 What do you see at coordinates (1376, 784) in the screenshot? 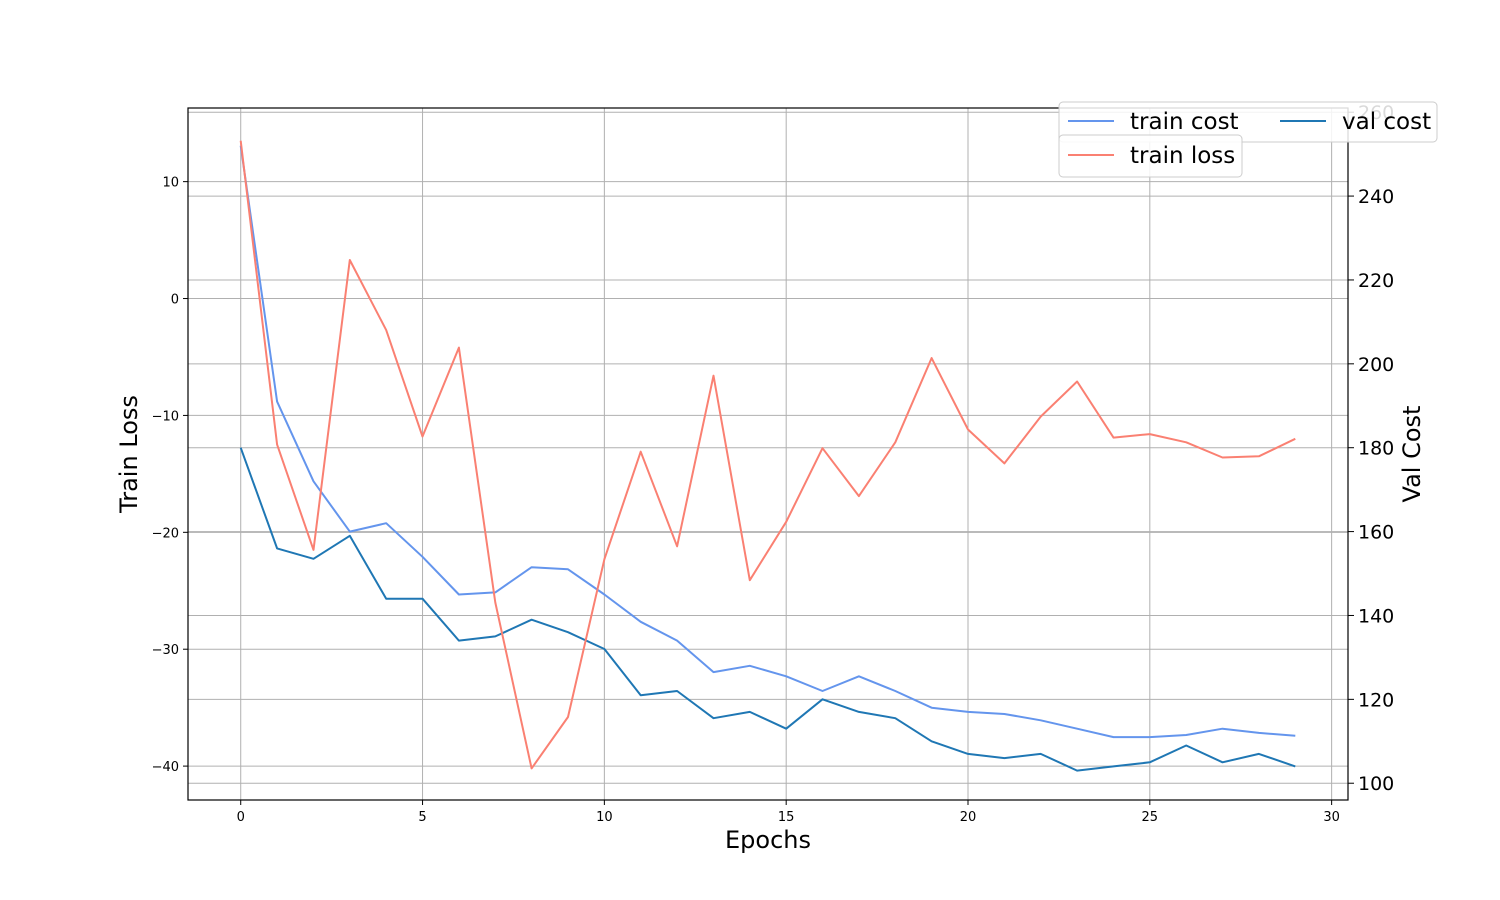
I see `right-y-tick-label: 100` at bounding box center [1376, 784].